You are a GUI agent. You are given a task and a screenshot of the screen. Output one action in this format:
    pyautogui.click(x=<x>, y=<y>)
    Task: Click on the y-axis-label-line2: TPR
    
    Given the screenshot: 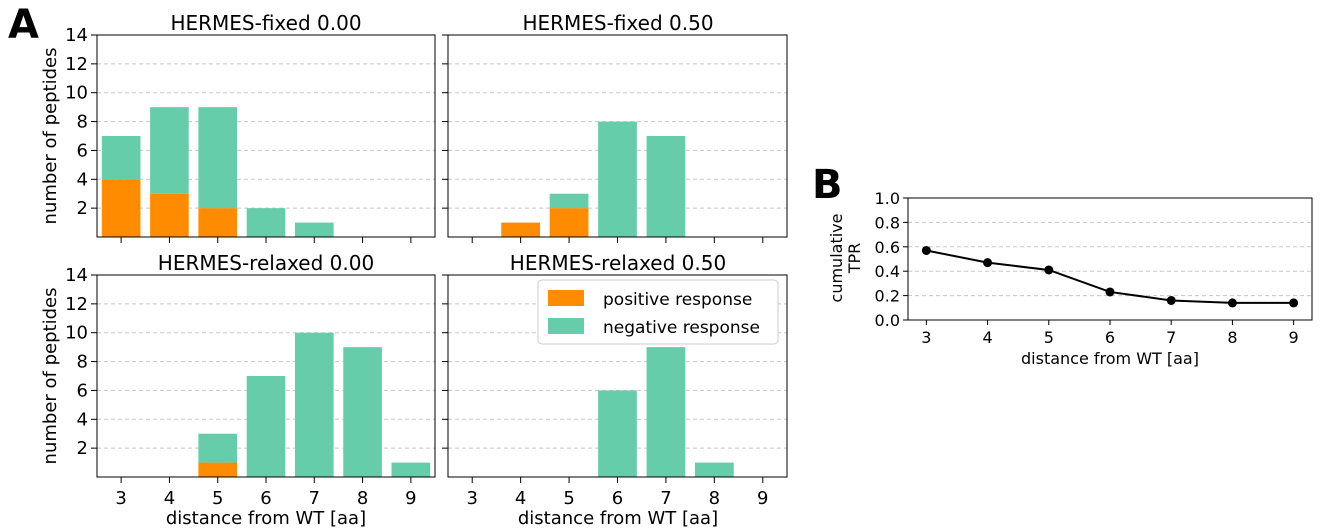 What is the action you would take?
    pyautogui.click(x=854, y=259)
    